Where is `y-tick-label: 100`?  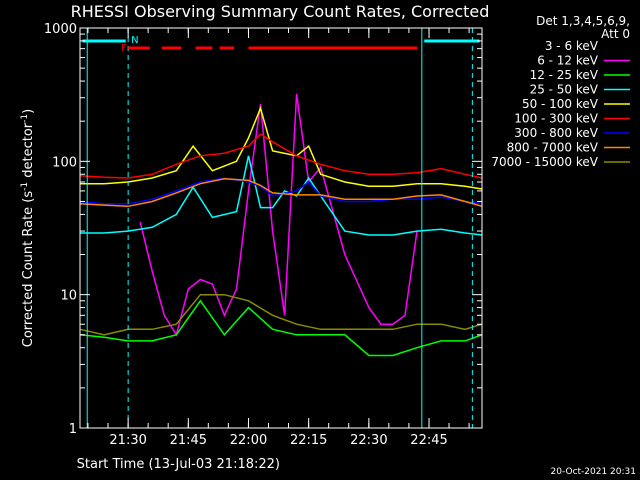 y-tick-label: 100 is located at coordinates (64, 162).